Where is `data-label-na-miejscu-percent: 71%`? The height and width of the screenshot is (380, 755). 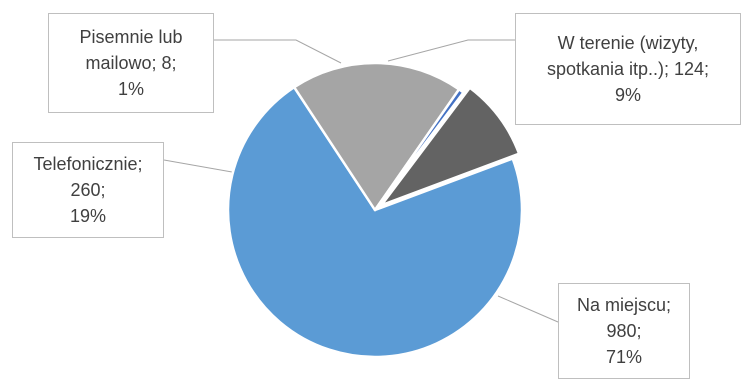
data-label-na-miejscu-percent: 71% is located at coordinates (624, 357).